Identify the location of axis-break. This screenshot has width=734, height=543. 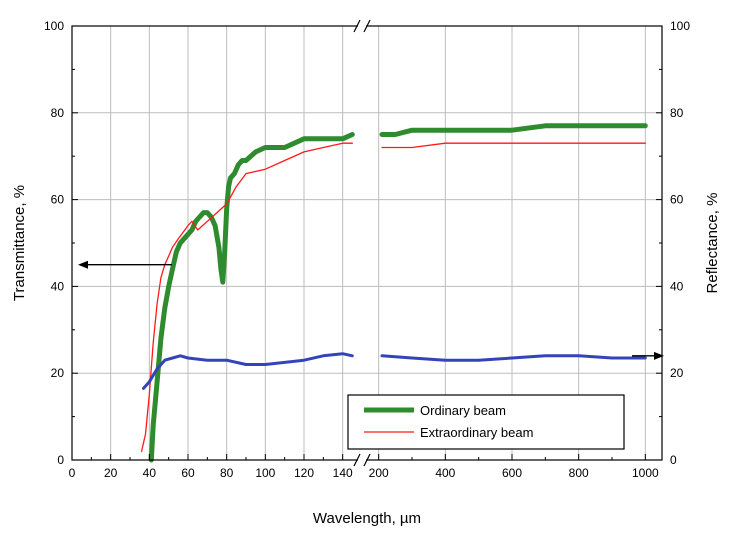
(362, 243).